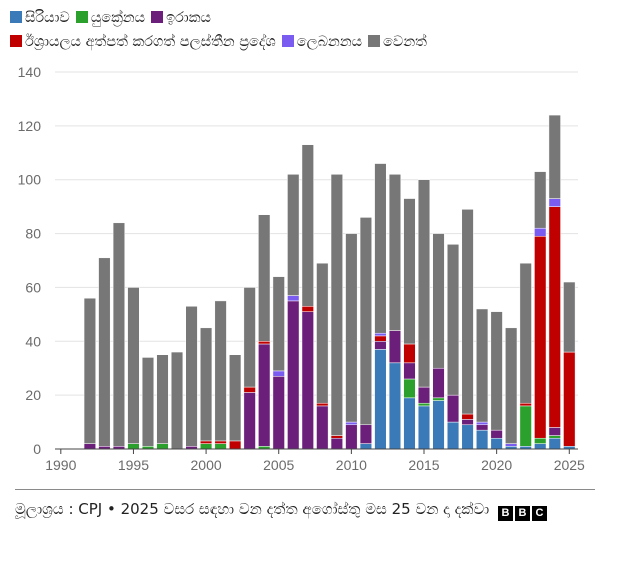 The height and width of the screenshot is (561, 621). What do you see at coordinates (33, 287) in the screenshot?
I see `y-tick-label: 60` at bounding box center [33, 287].